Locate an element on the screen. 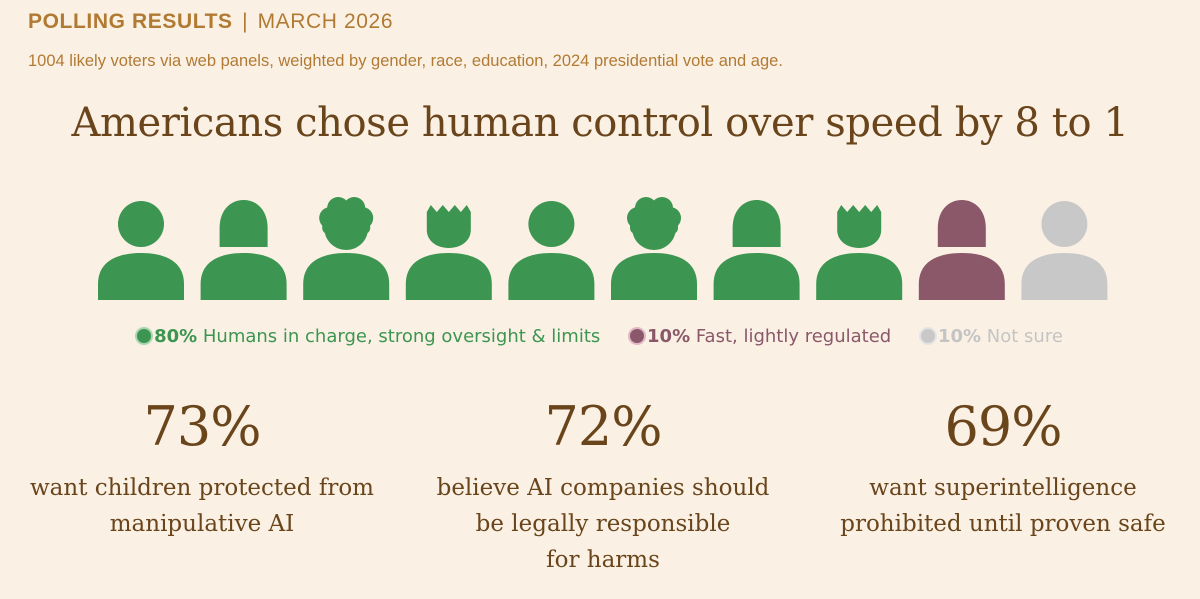  header-date: MARCH 2026 is located at coordinates (325, 21).